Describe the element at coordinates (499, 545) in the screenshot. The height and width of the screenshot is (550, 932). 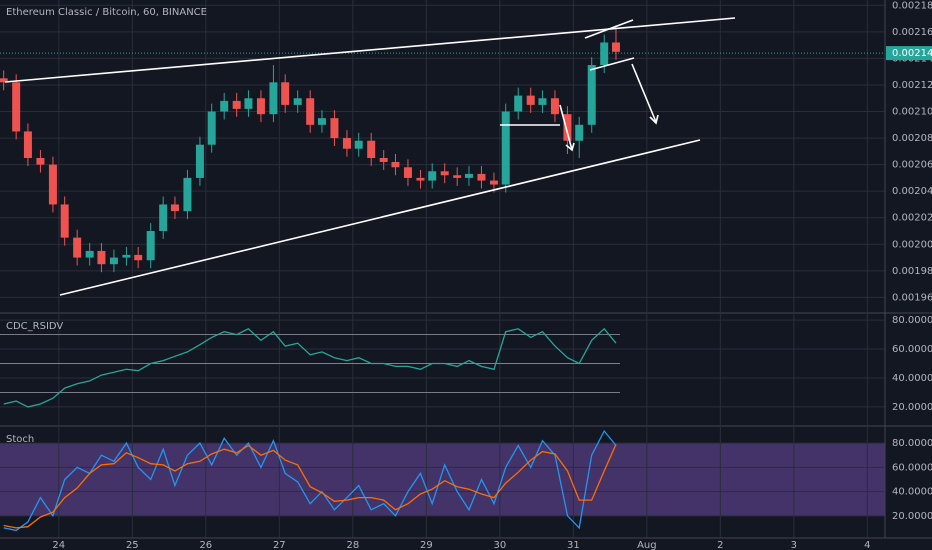
I see `x-tick-label: 30` at that location.